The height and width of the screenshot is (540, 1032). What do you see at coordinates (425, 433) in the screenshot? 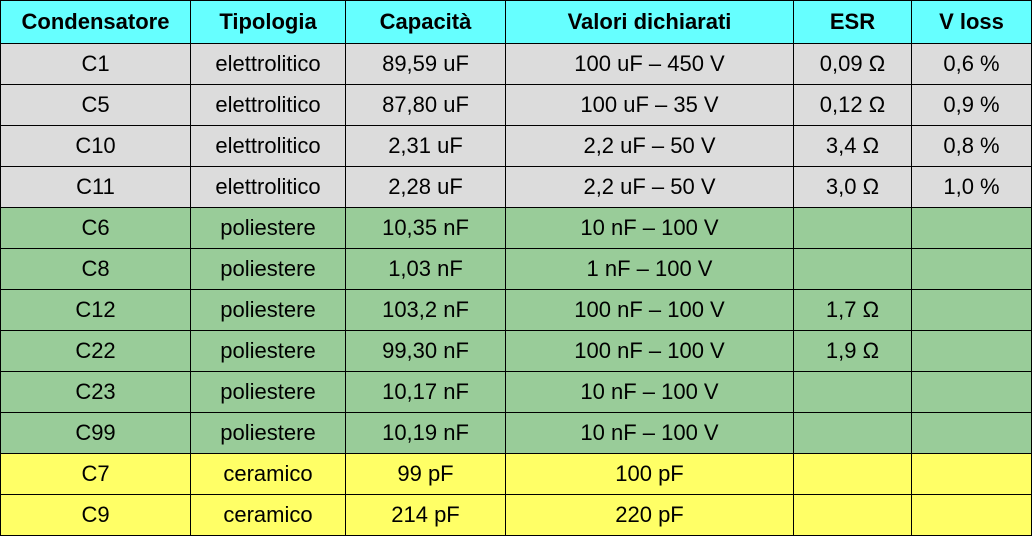
I see `table-cell: 10,19 nF` at bounding box center [425, 433].